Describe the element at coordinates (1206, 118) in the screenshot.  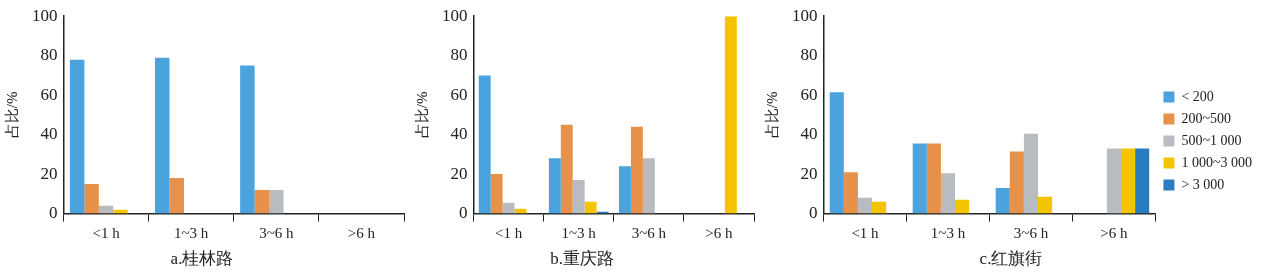
I see `legend-label: 200~500` at that location.